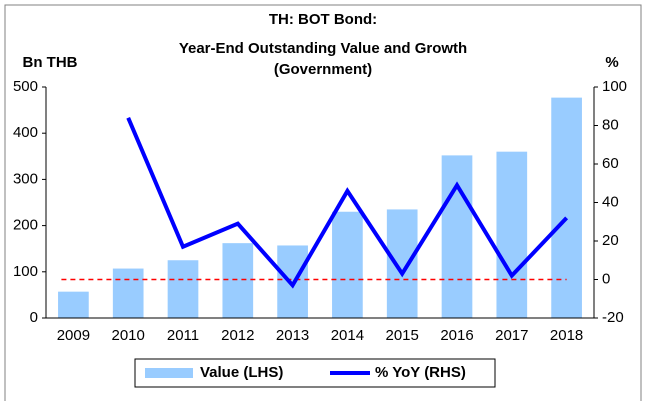 Image resolution: width=646 pixels, height=401 pixels. What do you see at coordinates (610, 124) in the screenshot?
I see `y2-tick-label: 80` at bounding box center [610, 124].